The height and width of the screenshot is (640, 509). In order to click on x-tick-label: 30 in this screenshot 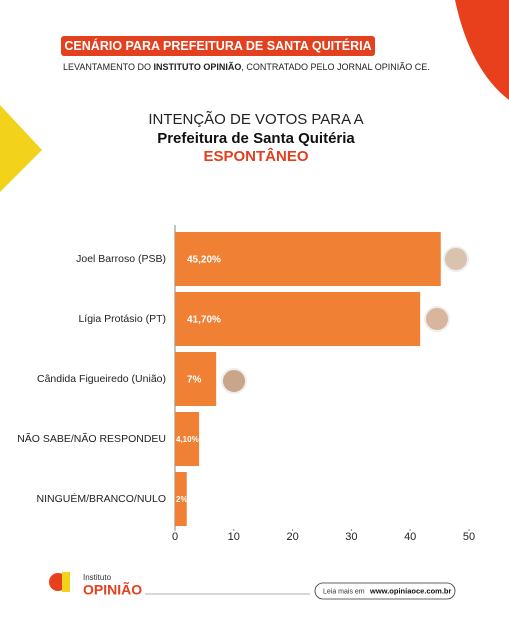, I will do `click(351, 537)`.